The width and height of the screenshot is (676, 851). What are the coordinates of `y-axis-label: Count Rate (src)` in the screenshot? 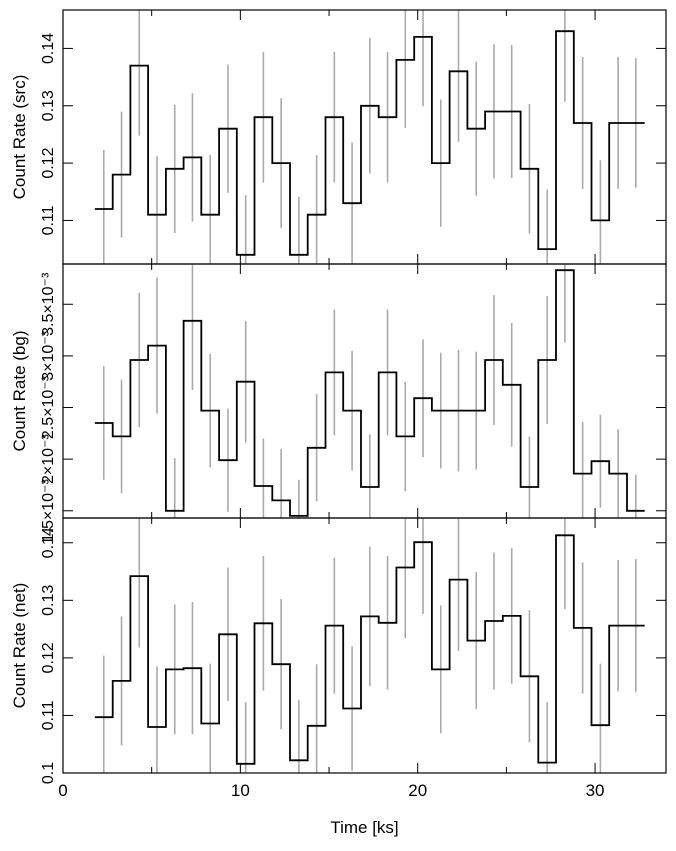 It's located at (19, 137).